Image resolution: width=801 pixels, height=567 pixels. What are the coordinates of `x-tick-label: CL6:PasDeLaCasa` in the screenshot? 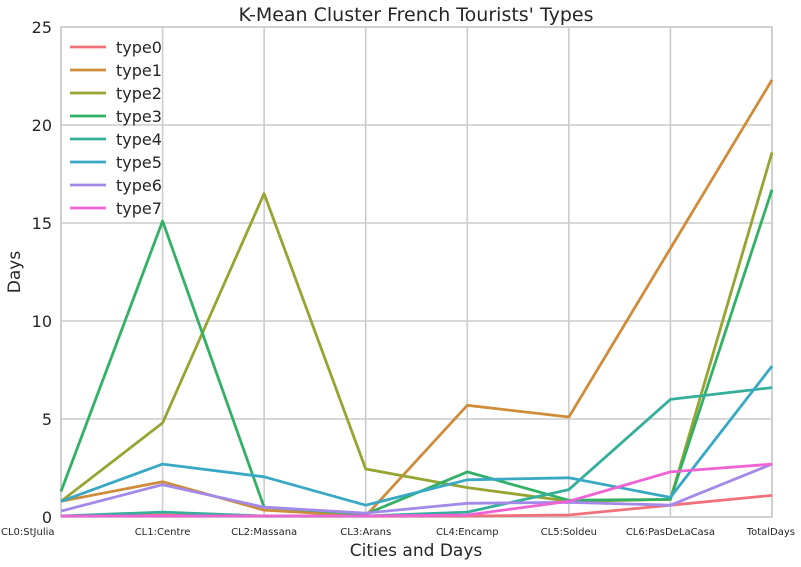 It's located at (670, 532).